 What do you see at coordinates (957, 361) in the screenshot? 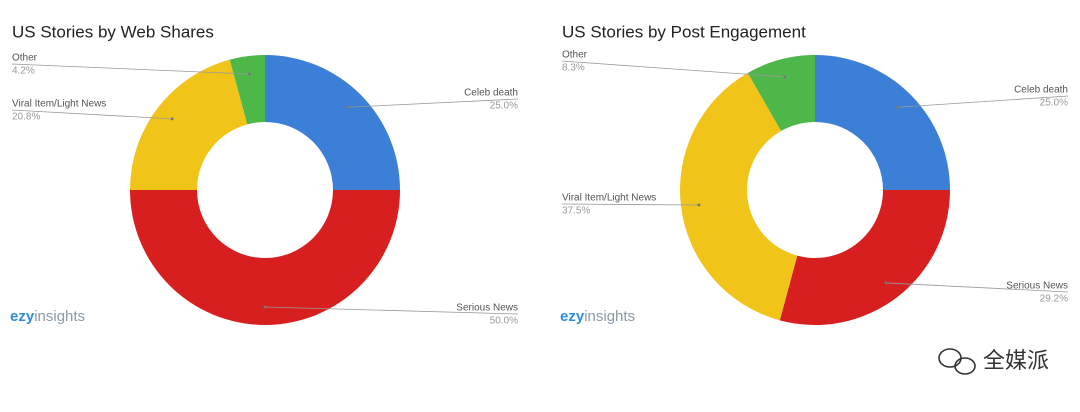
I see `watermark-icon` at bounding box center [957, 361].